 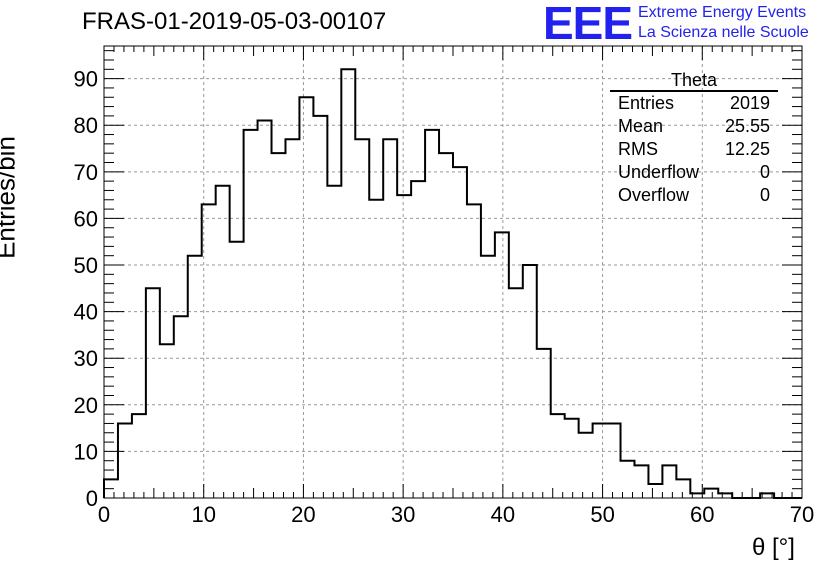 What do you see at coordinates (86, 265) in the screenshot?
I see `y-tick-label: 50` at bounding box center [86, 265].